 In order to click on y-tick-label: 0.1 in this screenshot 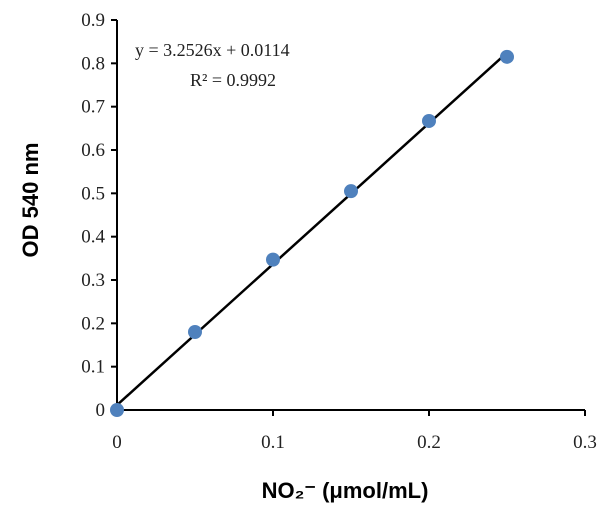, I will do `click(93, 367)`.